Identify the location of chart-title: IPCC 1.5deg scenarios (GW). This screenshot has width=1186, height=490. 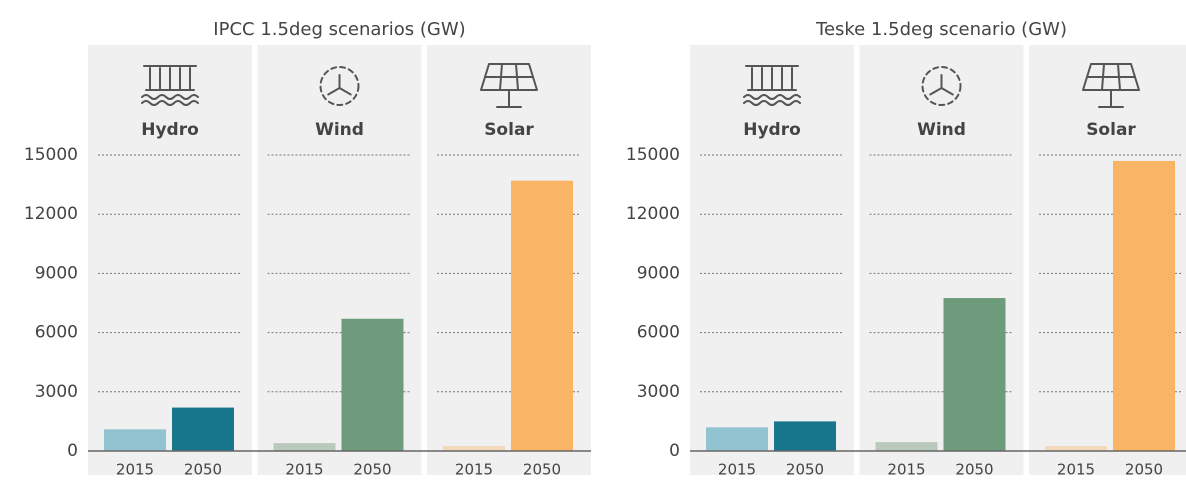
(339, 29).